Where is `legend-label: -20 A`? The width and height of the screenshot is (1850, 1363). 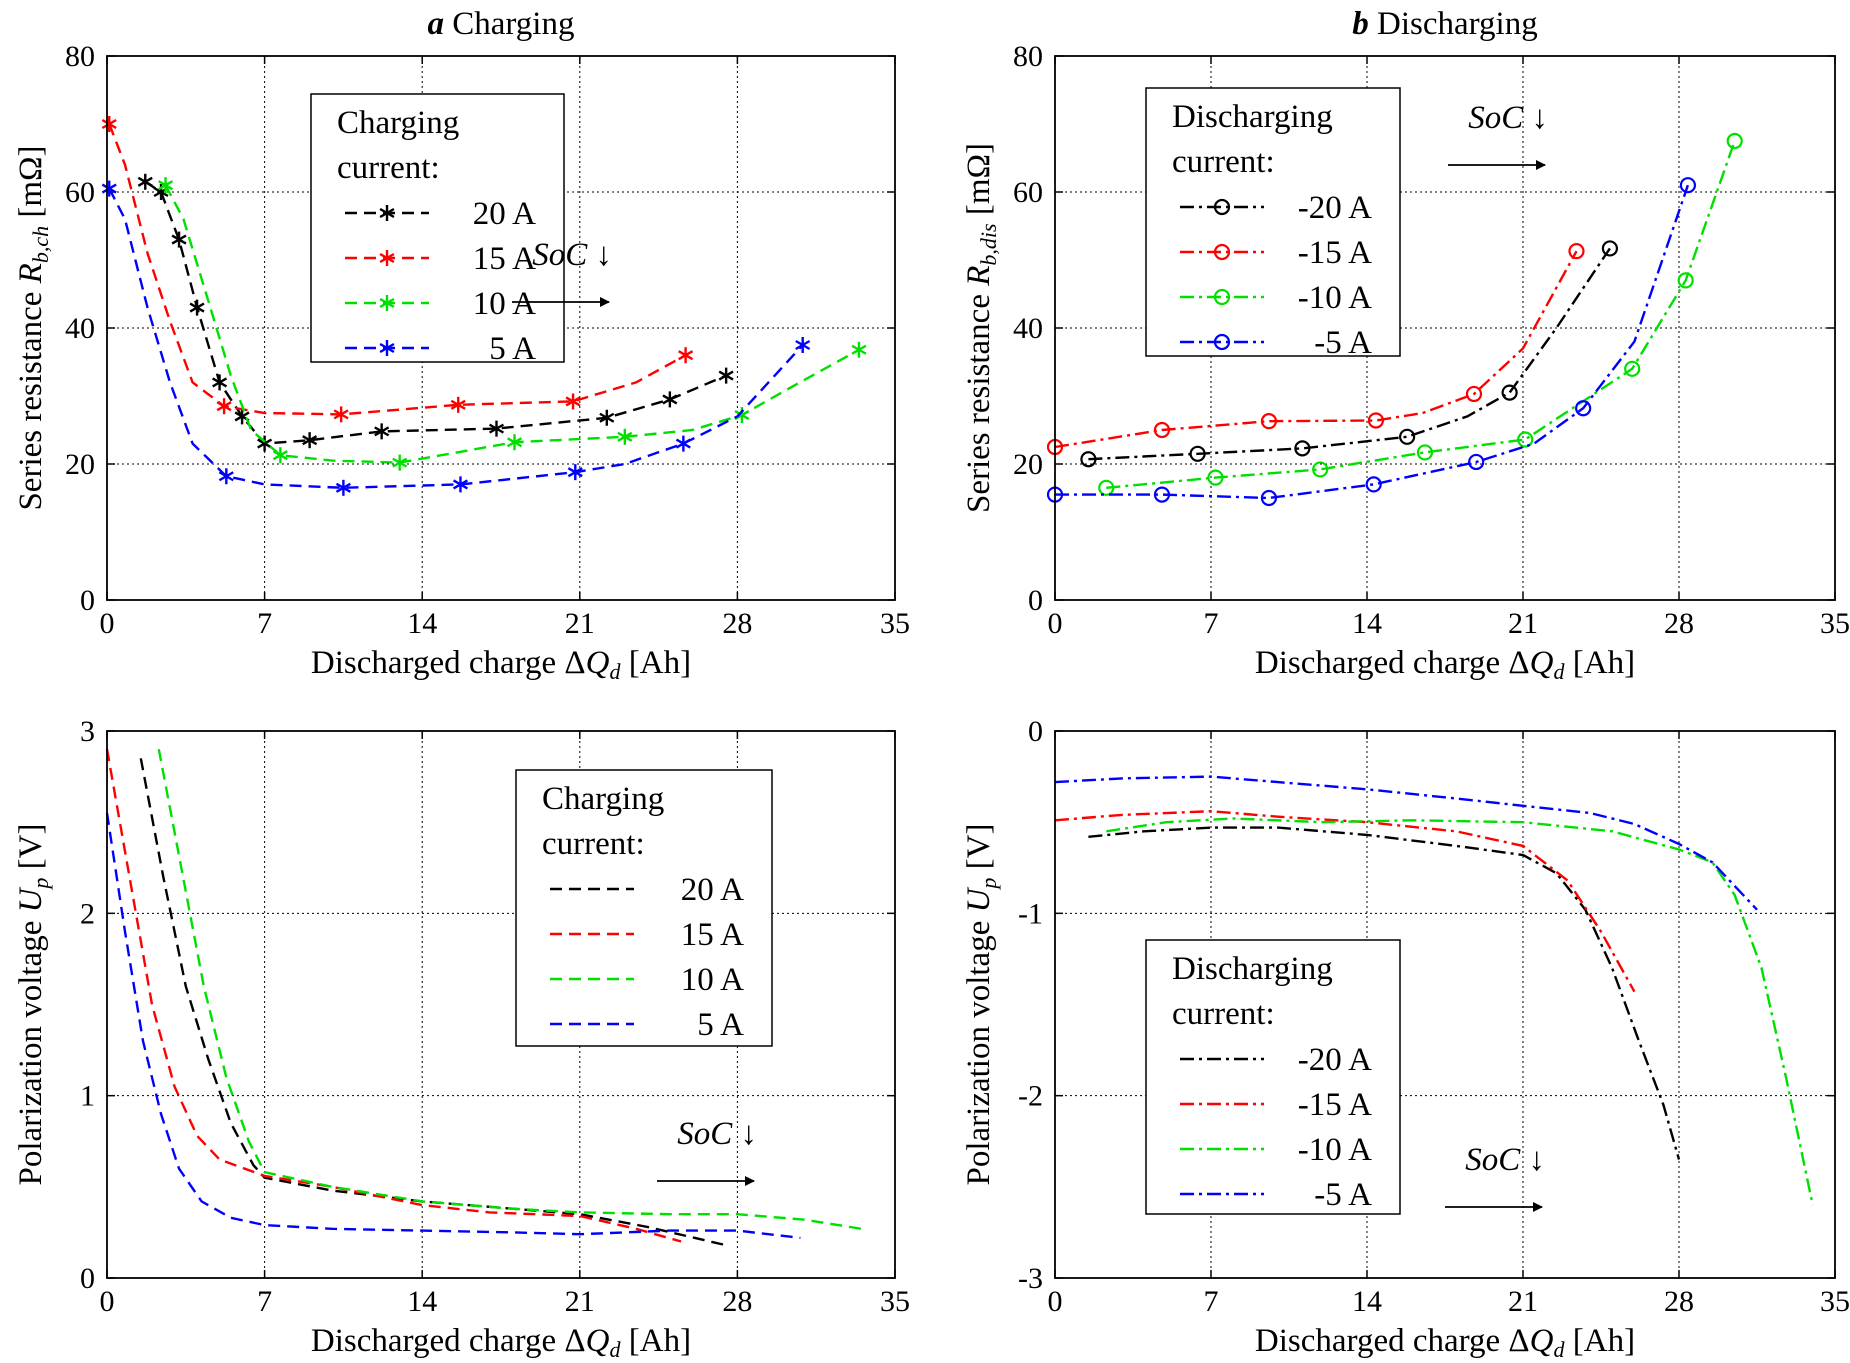 legend-label: -20 A is located at coordinates (1335, 1060).